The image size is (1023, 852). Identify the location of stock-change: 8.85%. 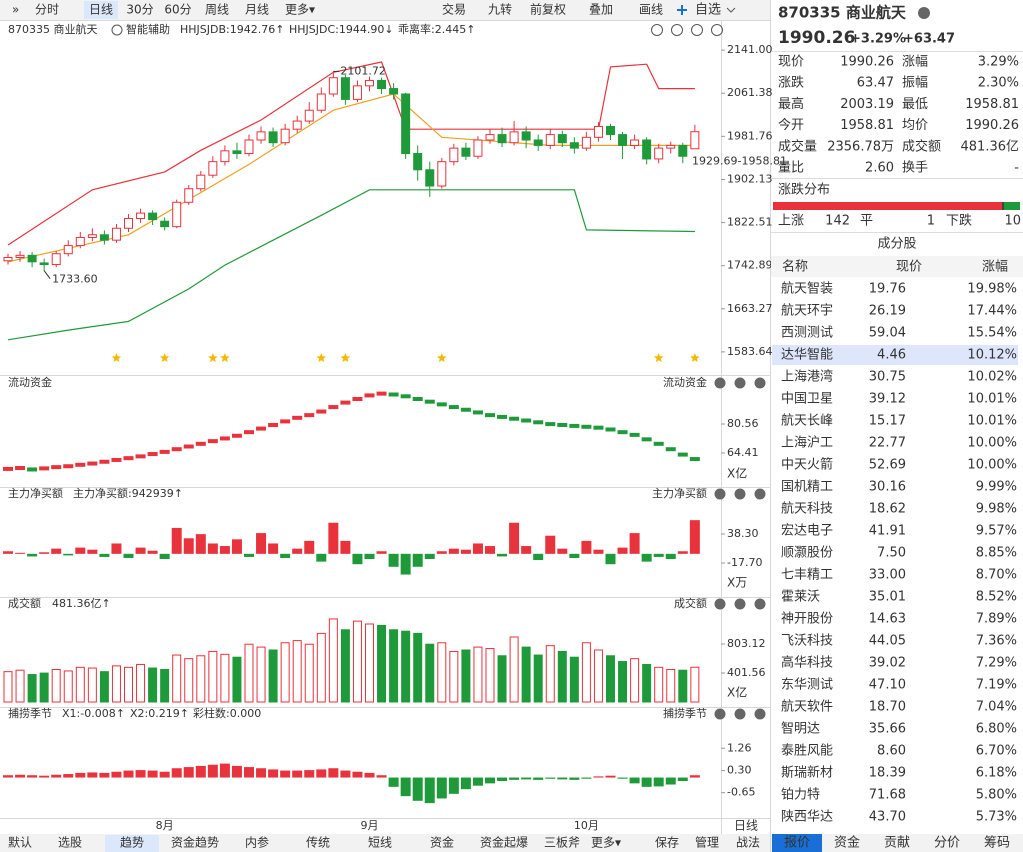
(996, 553).